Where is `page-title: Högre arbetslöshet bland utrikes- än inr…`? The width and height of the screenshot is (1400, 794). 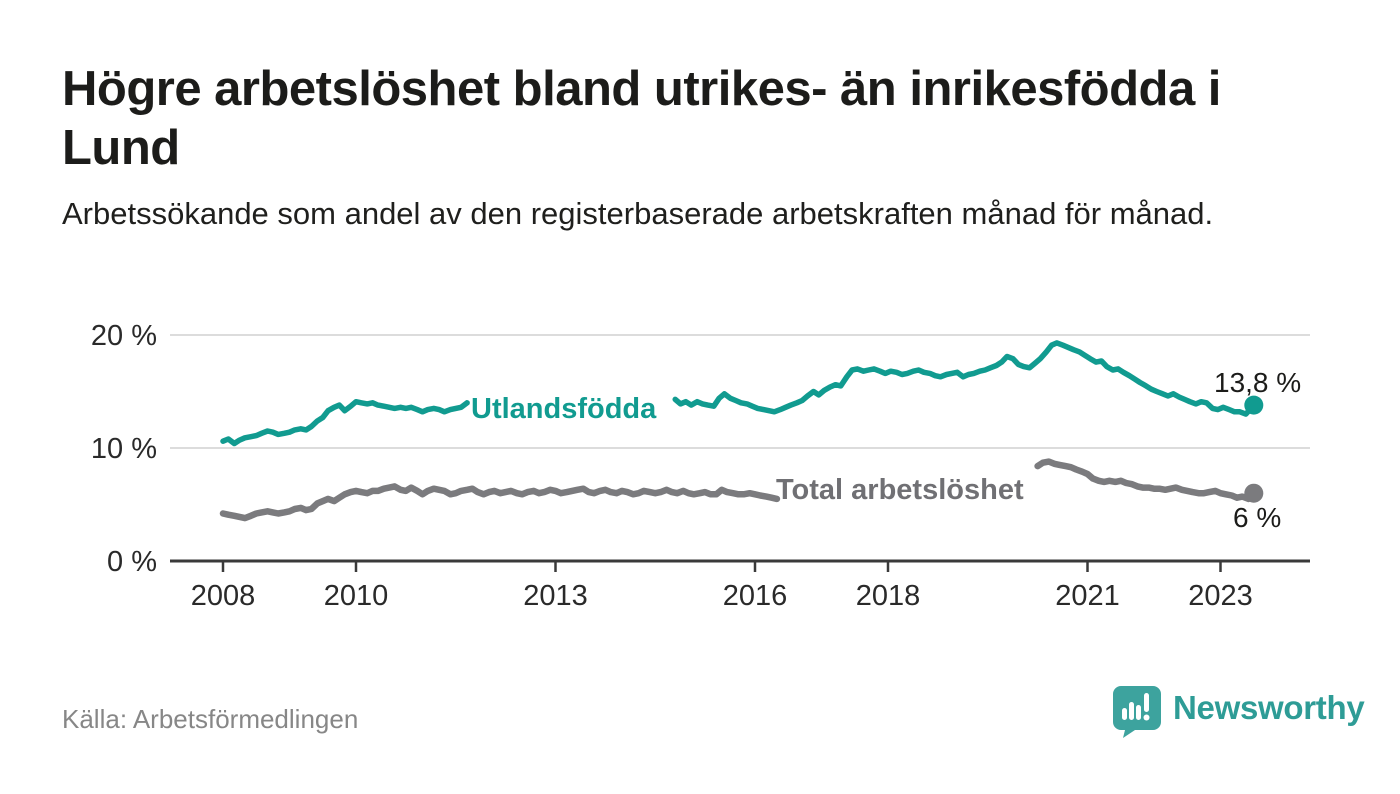 page-title: Högre arbetslöshet bland utrikes- än inr… is located at coordinates (641, 118).